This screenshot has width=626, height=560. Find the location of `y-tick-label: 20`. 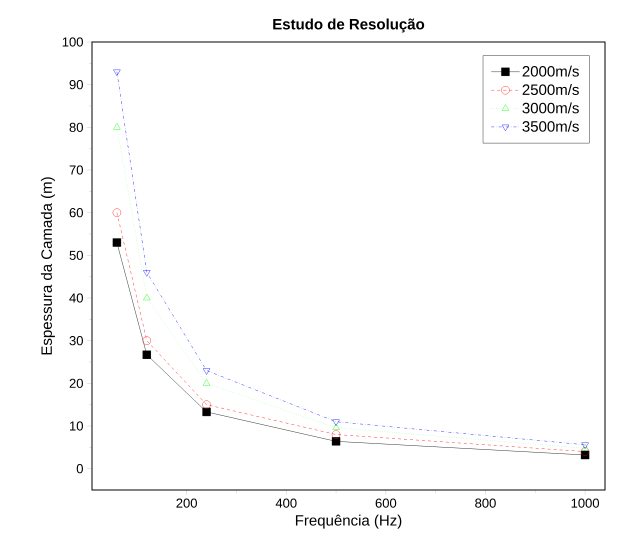

y-tick-label: 20 is located at coordinates (76, 383).